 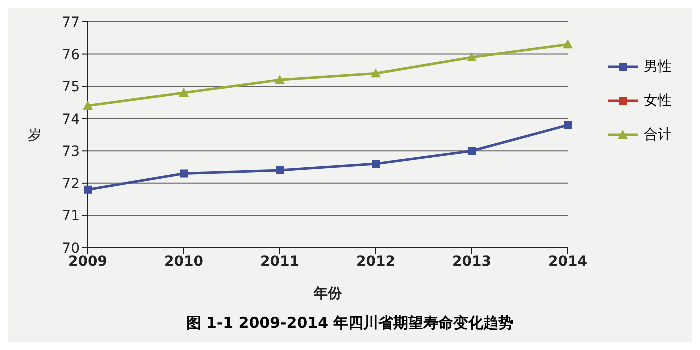 What do you see at coordinates (328, 294) in the screenshot?
I see `x-axis-title: 年份` at bounding box center [328, 294].